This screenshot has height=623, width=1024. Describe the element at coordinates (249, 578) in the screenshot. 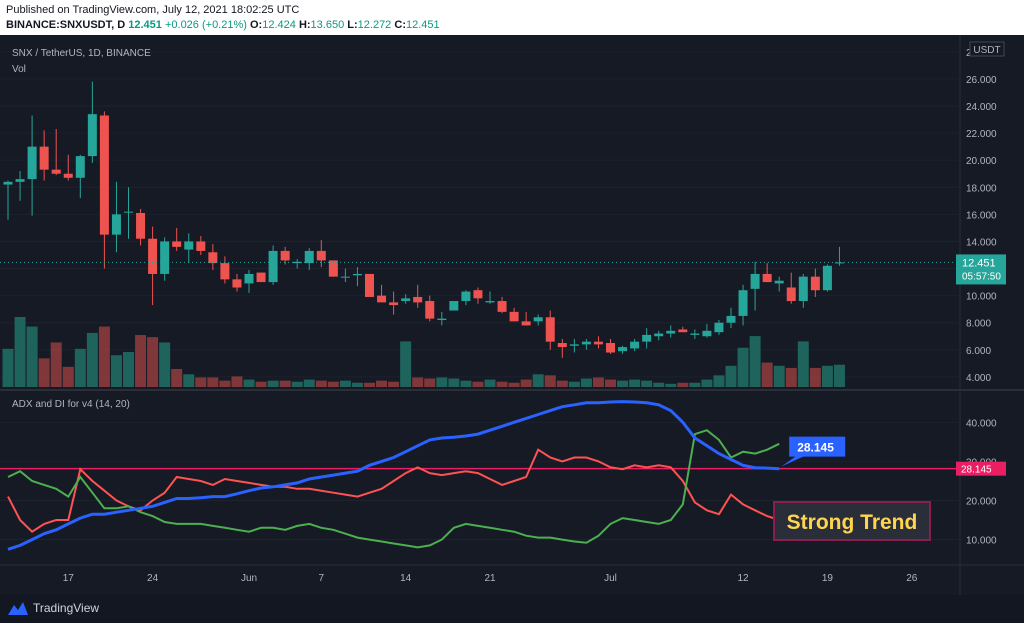

I see `time-axis-label: Jun` at that location.